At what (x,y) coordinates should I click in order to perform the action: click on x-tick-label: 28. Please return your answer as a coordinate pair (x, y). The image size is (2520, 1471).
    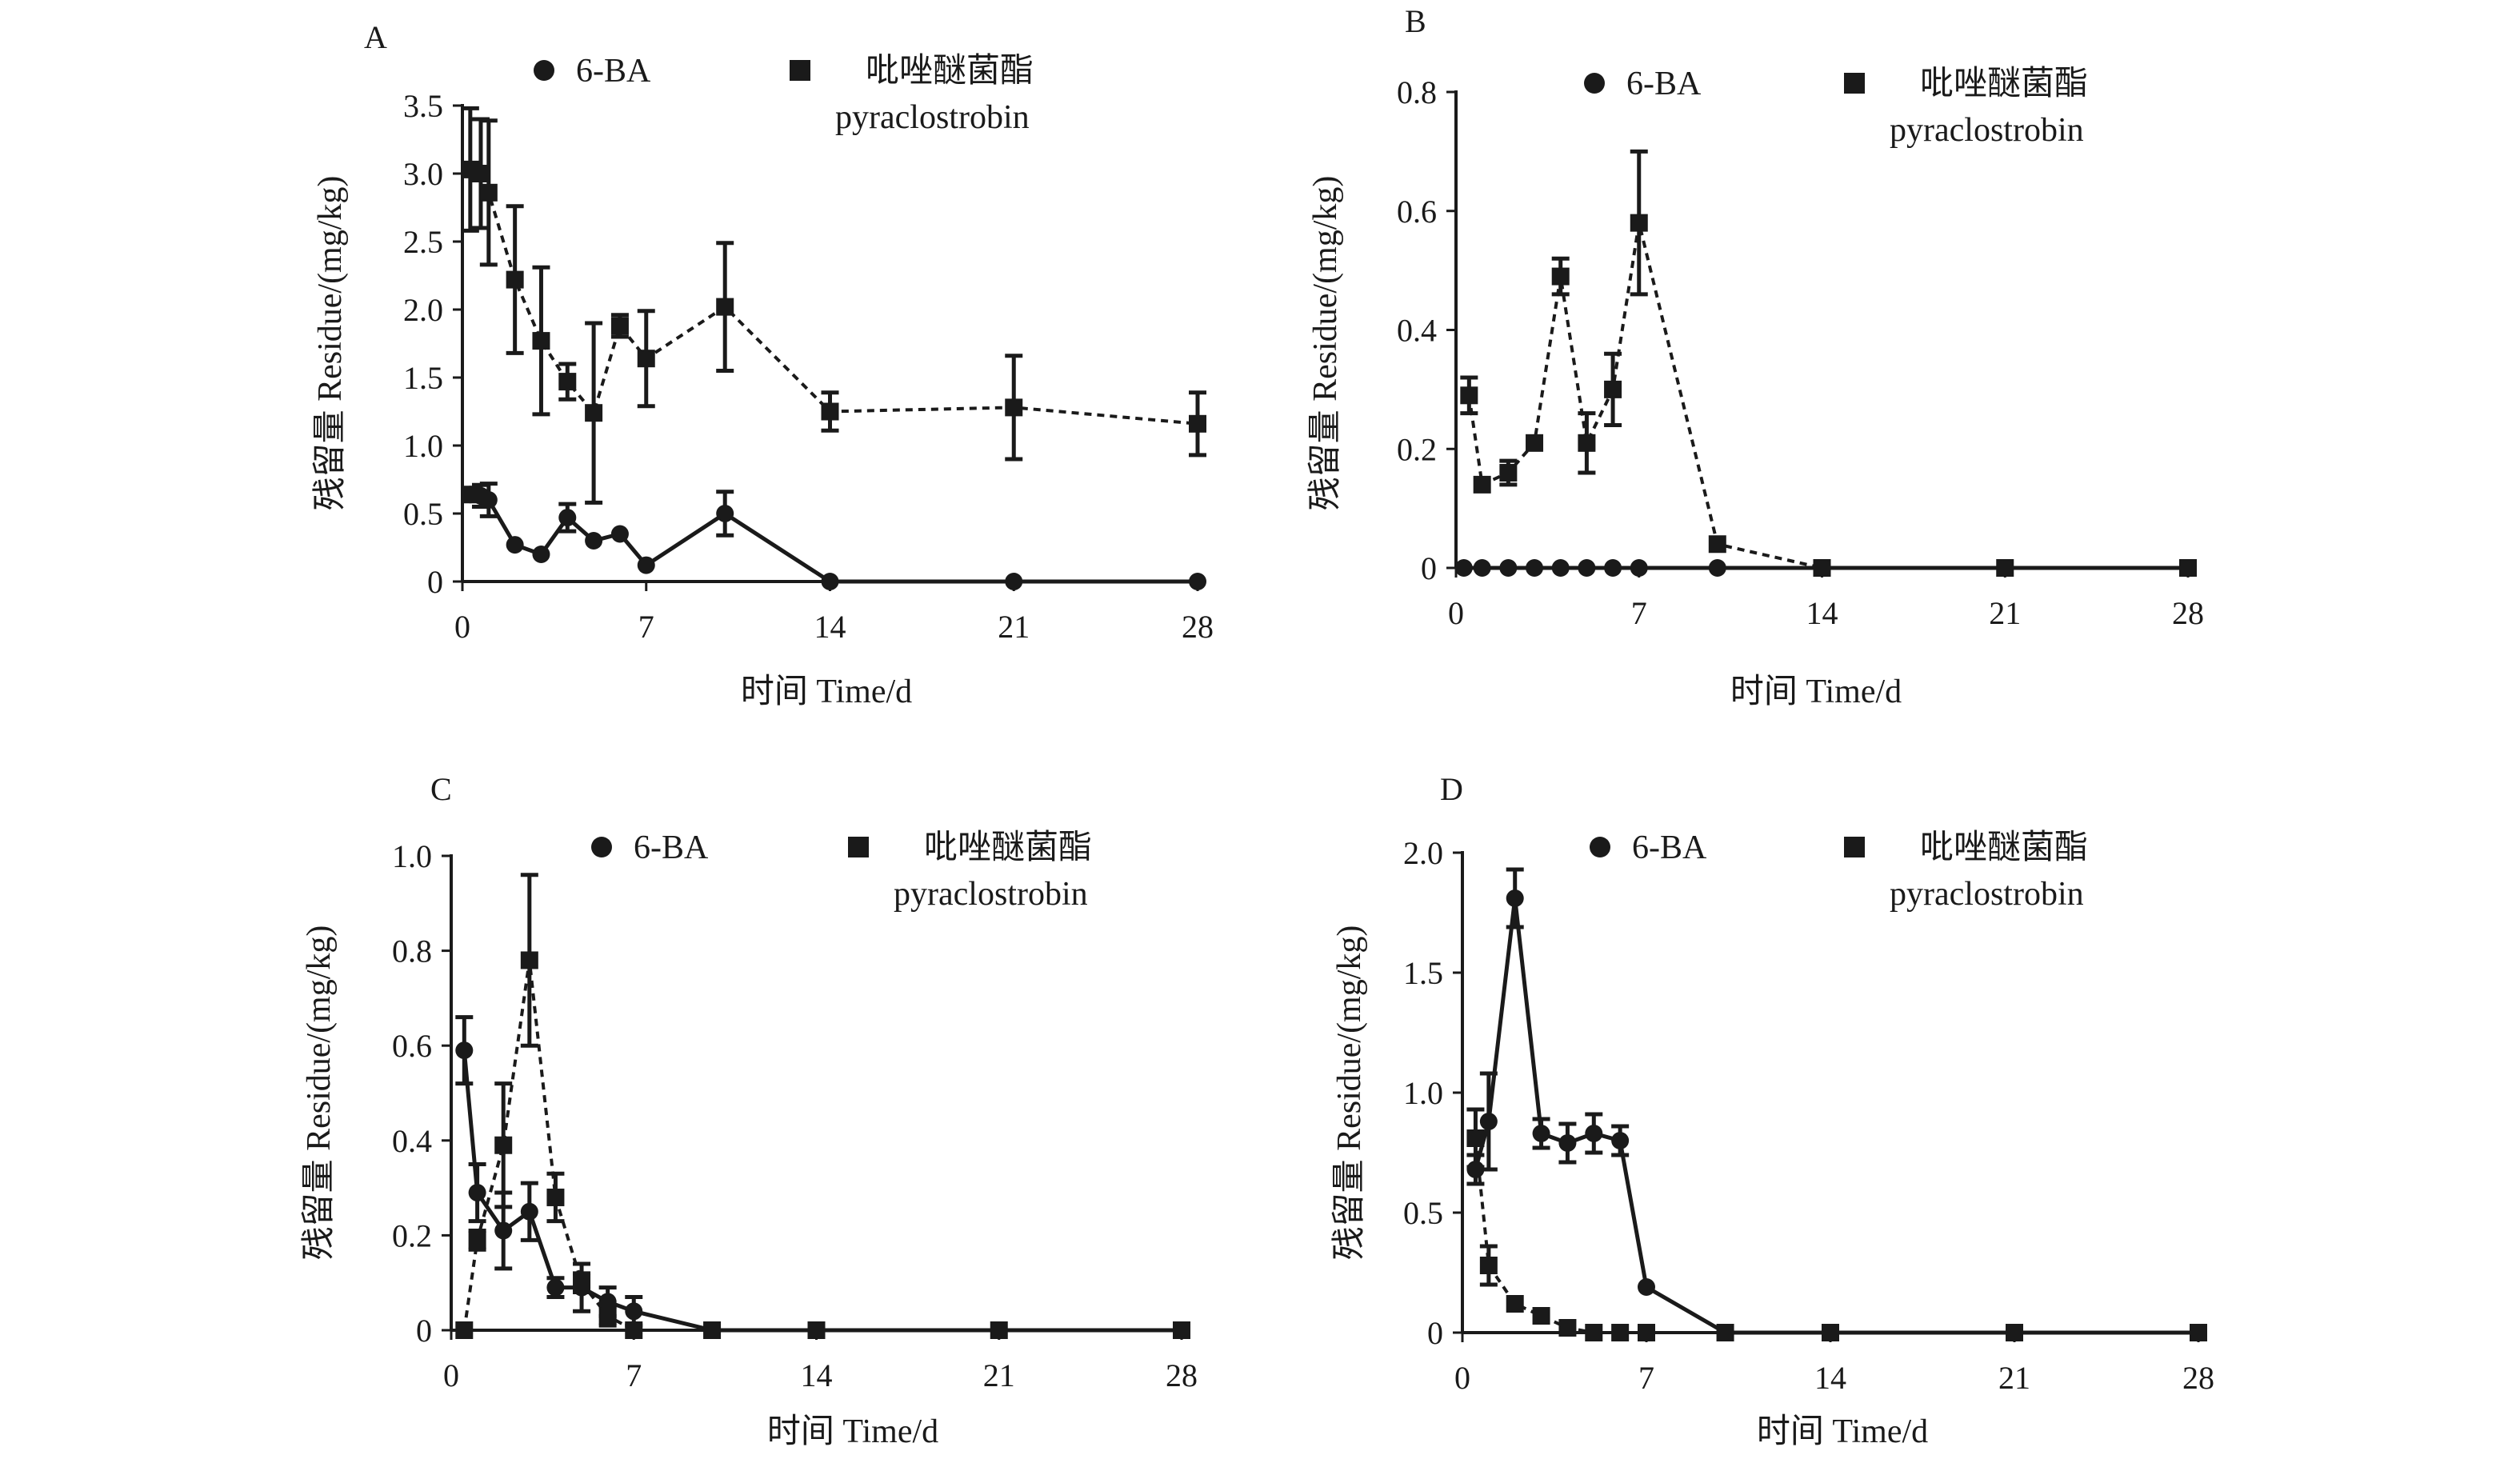
    Looking at the image, I should click on (2198, 1378).